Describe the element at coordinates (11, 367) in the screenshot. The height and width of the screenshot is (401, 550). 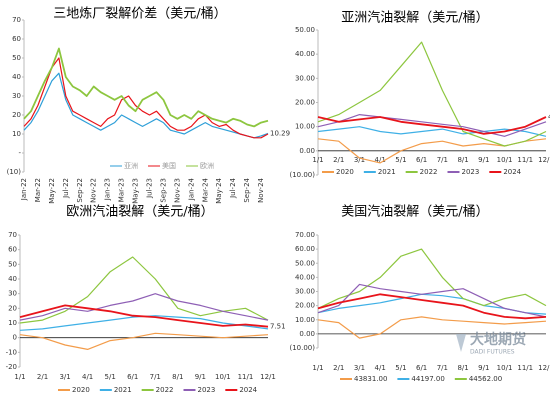
I see `y-tick-label: -20` at that location.